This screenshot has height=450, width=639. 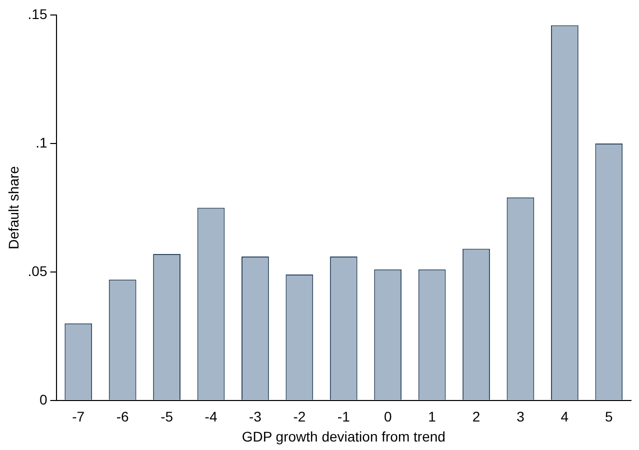 I want to click on x-tick-label: -3, so click(x=255, y=416).